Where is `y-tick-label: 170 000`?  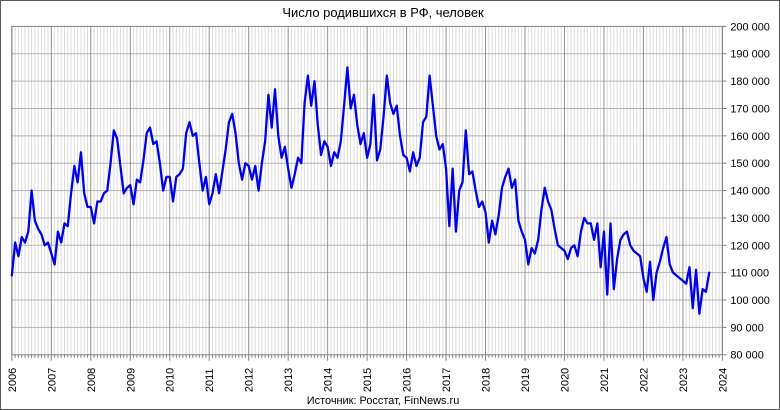
y-tick-label: 170 000 is located at coordinates (750, 109).